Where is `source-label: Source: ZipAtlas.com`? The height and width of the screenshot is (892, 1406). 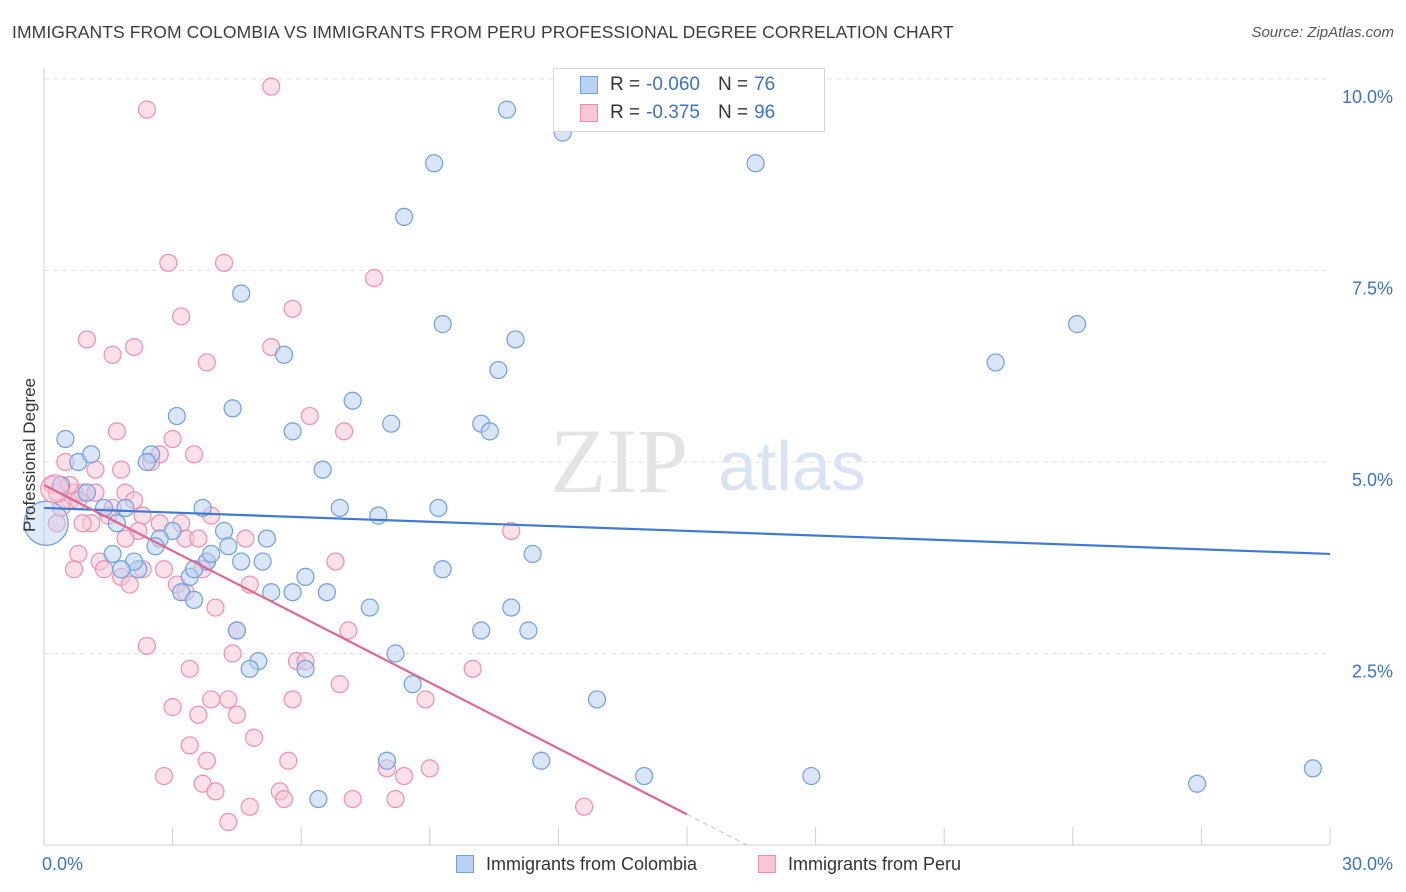 source-label: Source: ZipAtlas.com is located at coordinates (1322, 32).